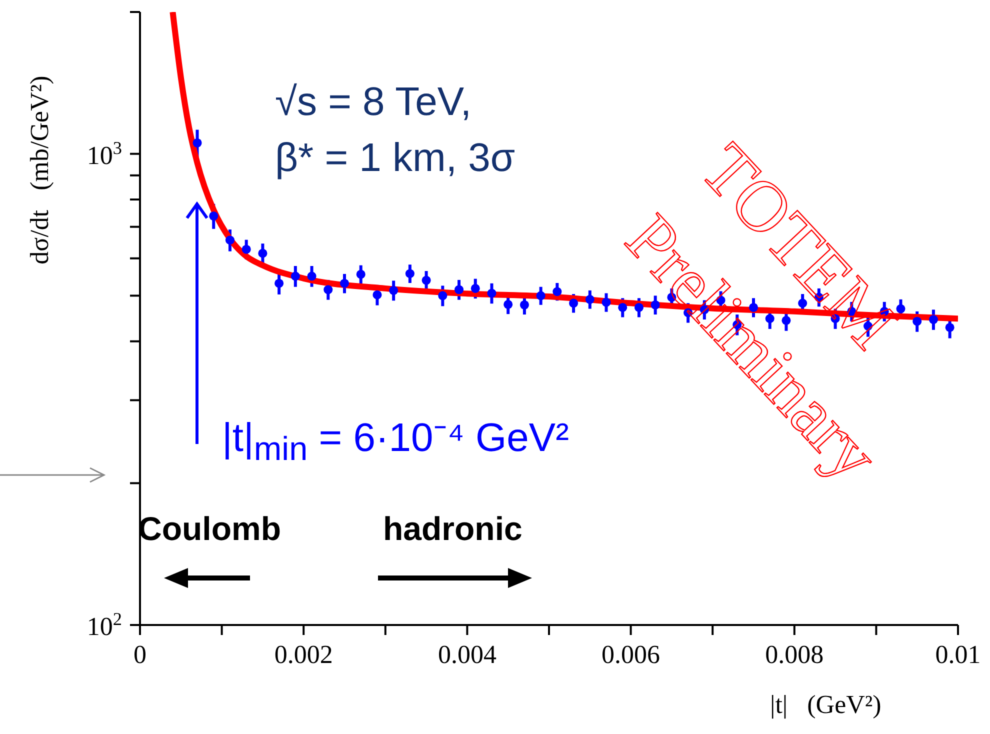  What do you see at coordinates (958, 654) in the screenshot?
I see `x-tick-label: 0.01` at bounding box center [958, 654].